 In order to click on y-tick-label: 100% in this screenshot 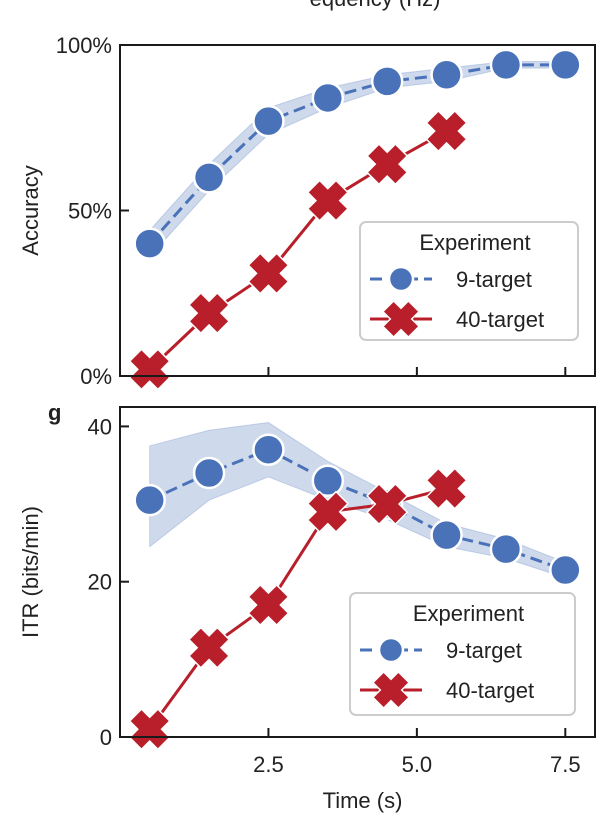, I will do `click(84, 45)`.